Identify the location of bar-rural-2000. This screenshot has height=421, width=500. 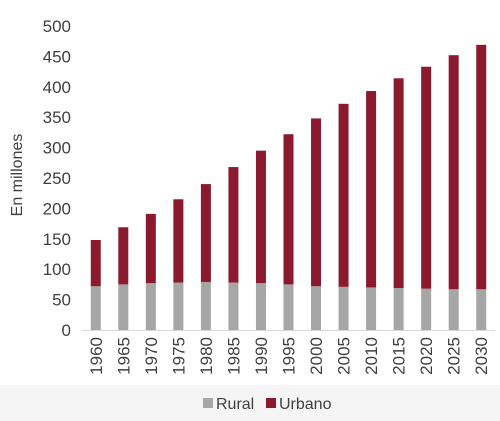
(316, 308).